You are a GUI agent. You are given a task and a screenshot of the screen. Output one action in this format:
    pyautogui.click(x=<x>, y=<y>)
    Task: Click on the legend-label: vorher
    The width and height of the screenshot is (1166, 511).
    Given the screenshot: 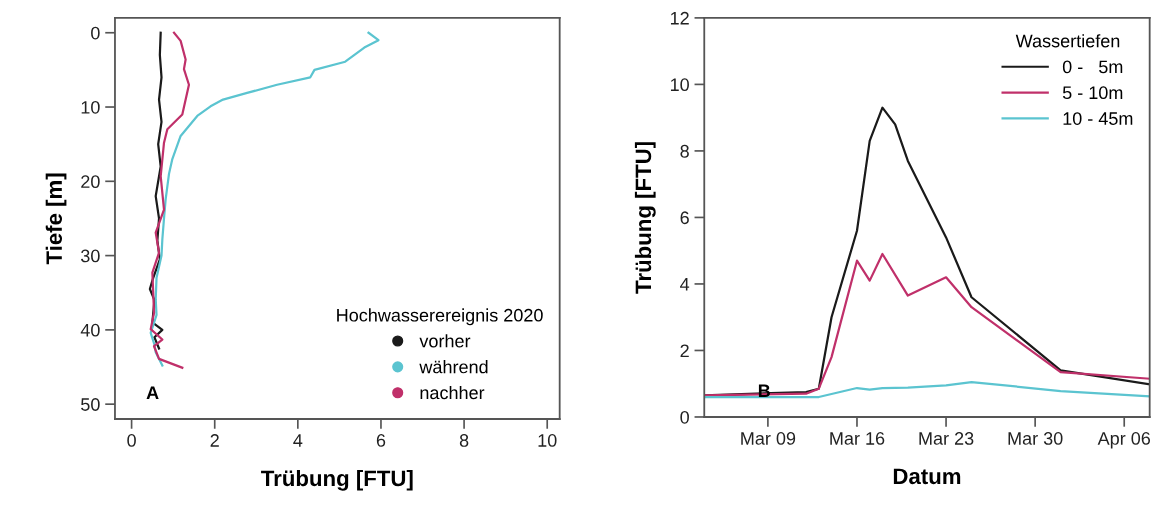 What is the action you would take?
    pyautogui.click(x=445, y=341)
    